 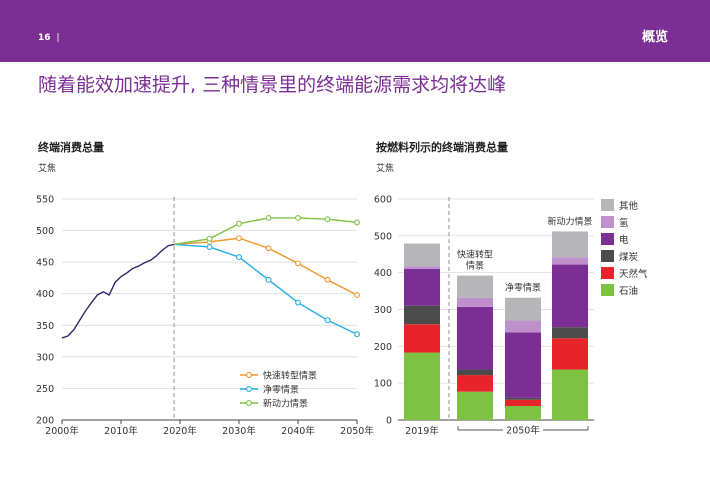 I want to click on category-label: 情景, so click(x=475, y=266).